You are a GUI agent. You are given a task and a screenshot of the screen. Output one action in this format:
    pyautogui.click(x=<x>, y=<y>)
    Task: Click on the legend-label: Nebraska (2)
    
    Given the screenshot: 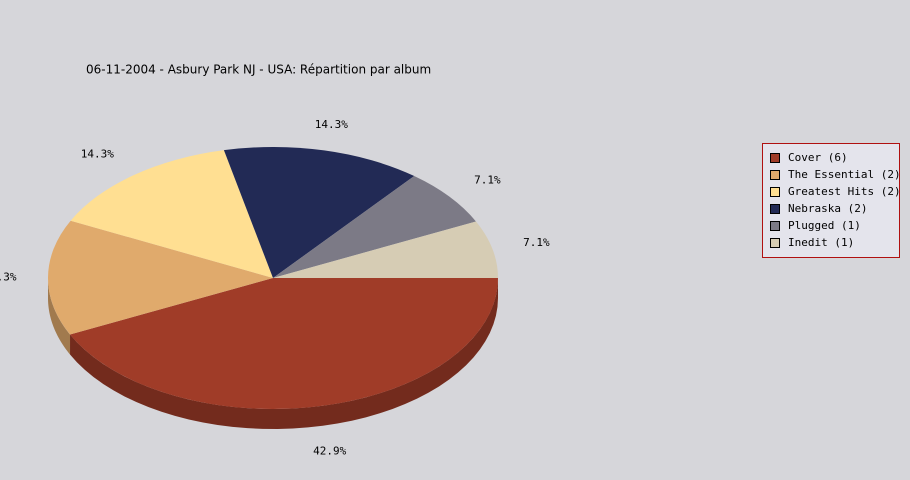 What is the action you would take?
    pyautogui.click(x=827, y=208)
    